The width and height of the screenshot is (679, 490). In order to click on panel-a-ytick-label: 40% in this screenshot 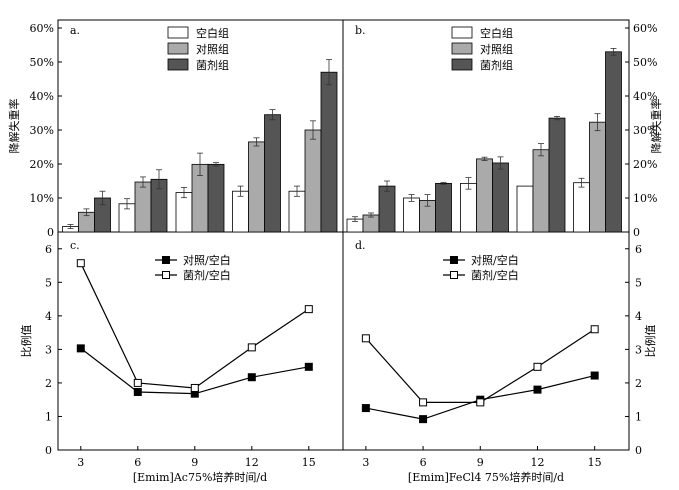, I will do `click(42, 96)`.